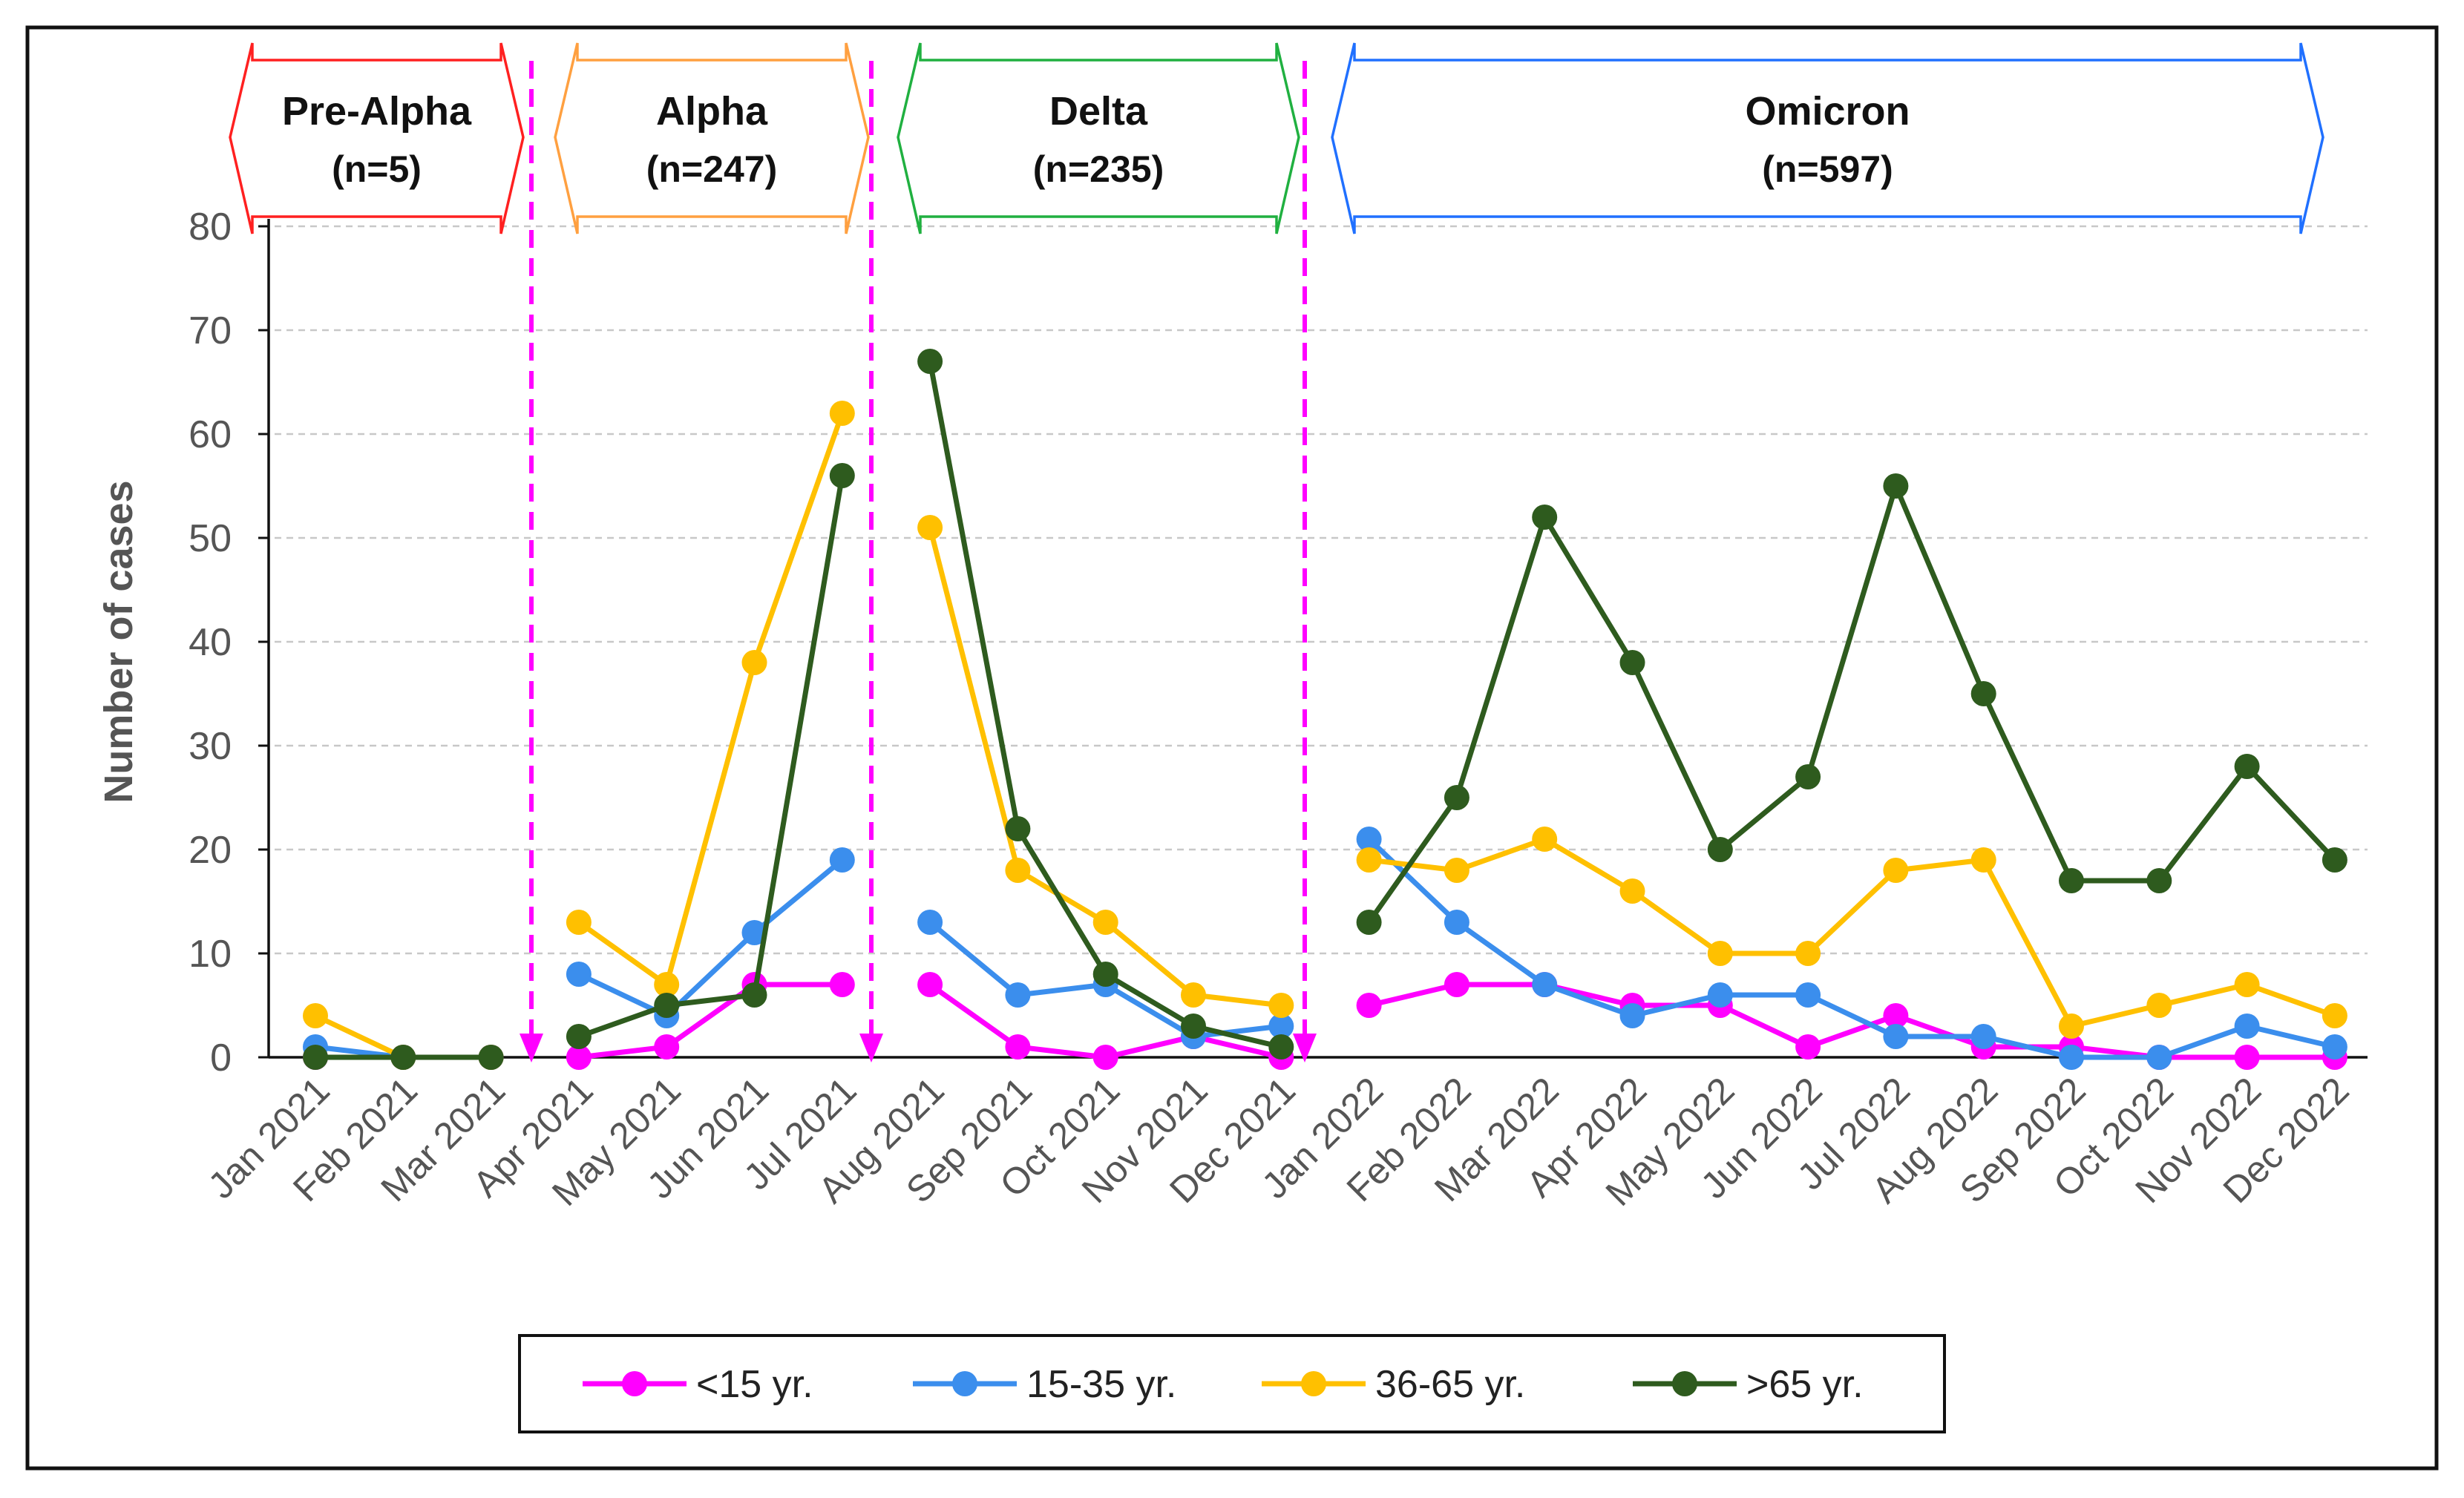 This screenshot has width=2464, height=1498. I want to click on y-tick-label: 40, so click(210, 642).